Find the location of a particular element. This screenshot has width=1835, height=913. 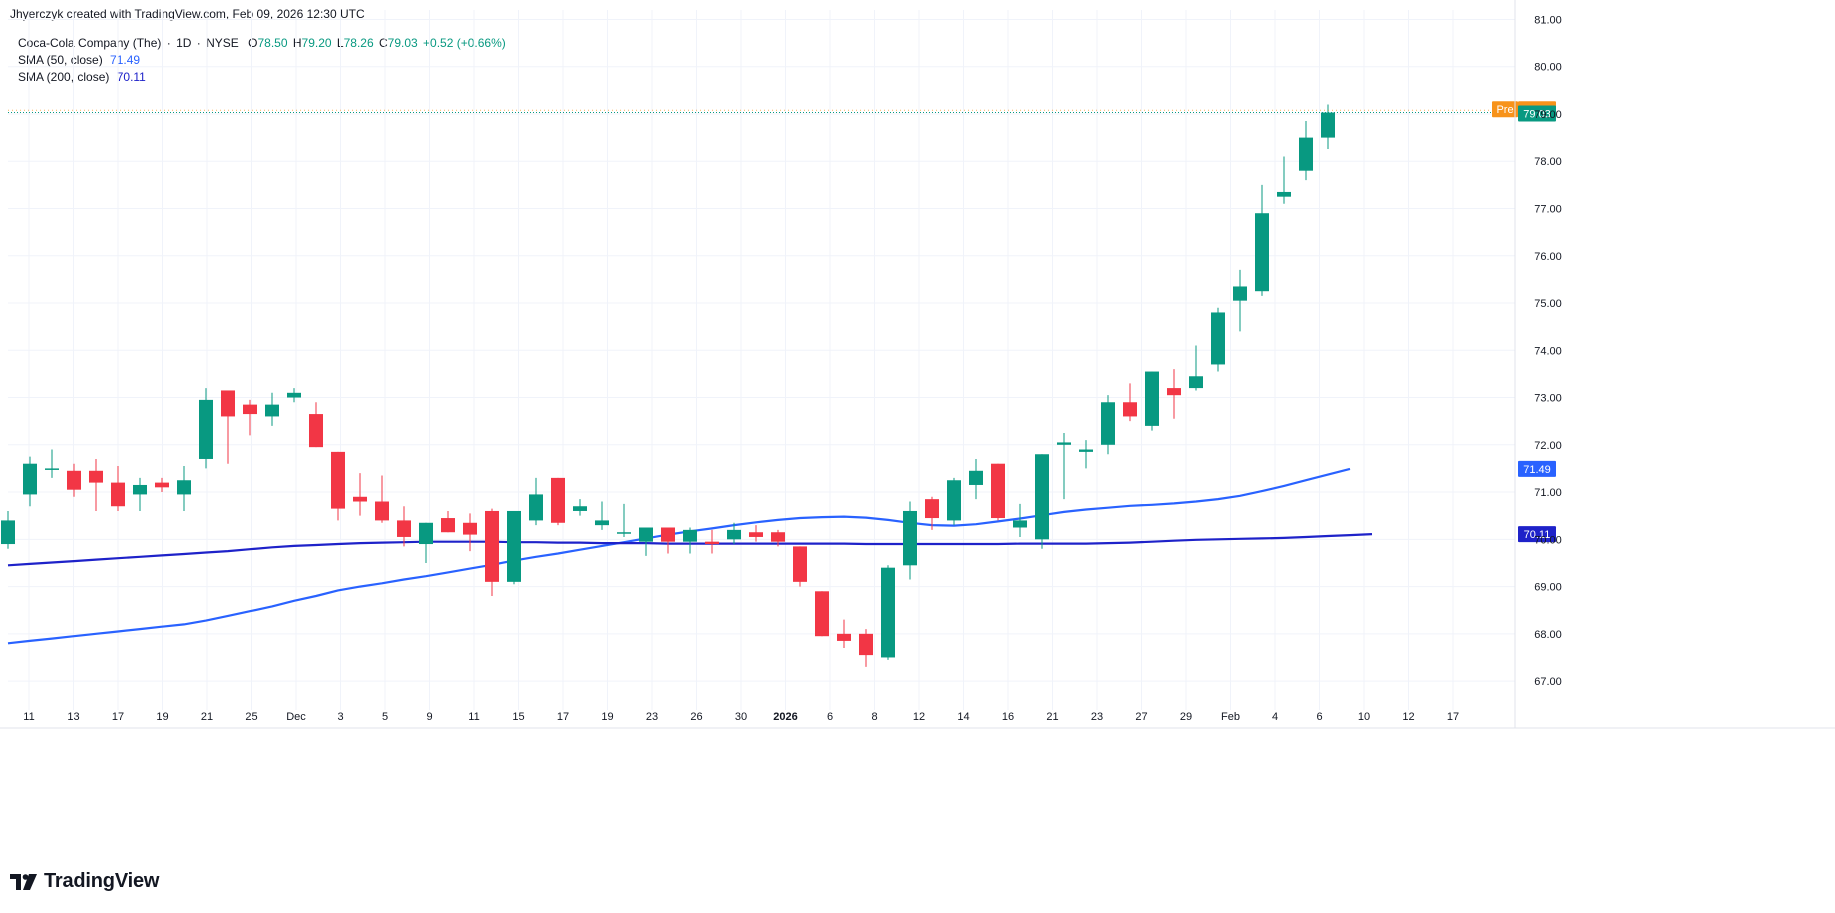

x-tick-label: 3 is located at coordinates (340, 717).